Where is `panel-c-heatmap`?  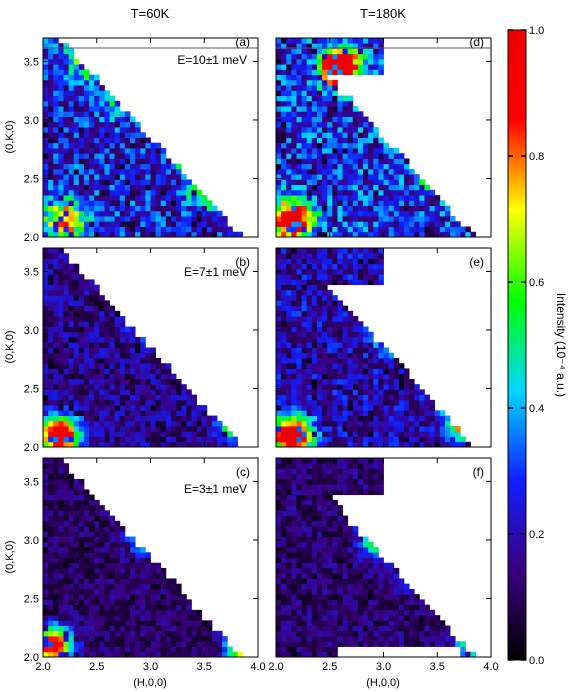
panel-c-heatmap is located at coordinates (143, 557).